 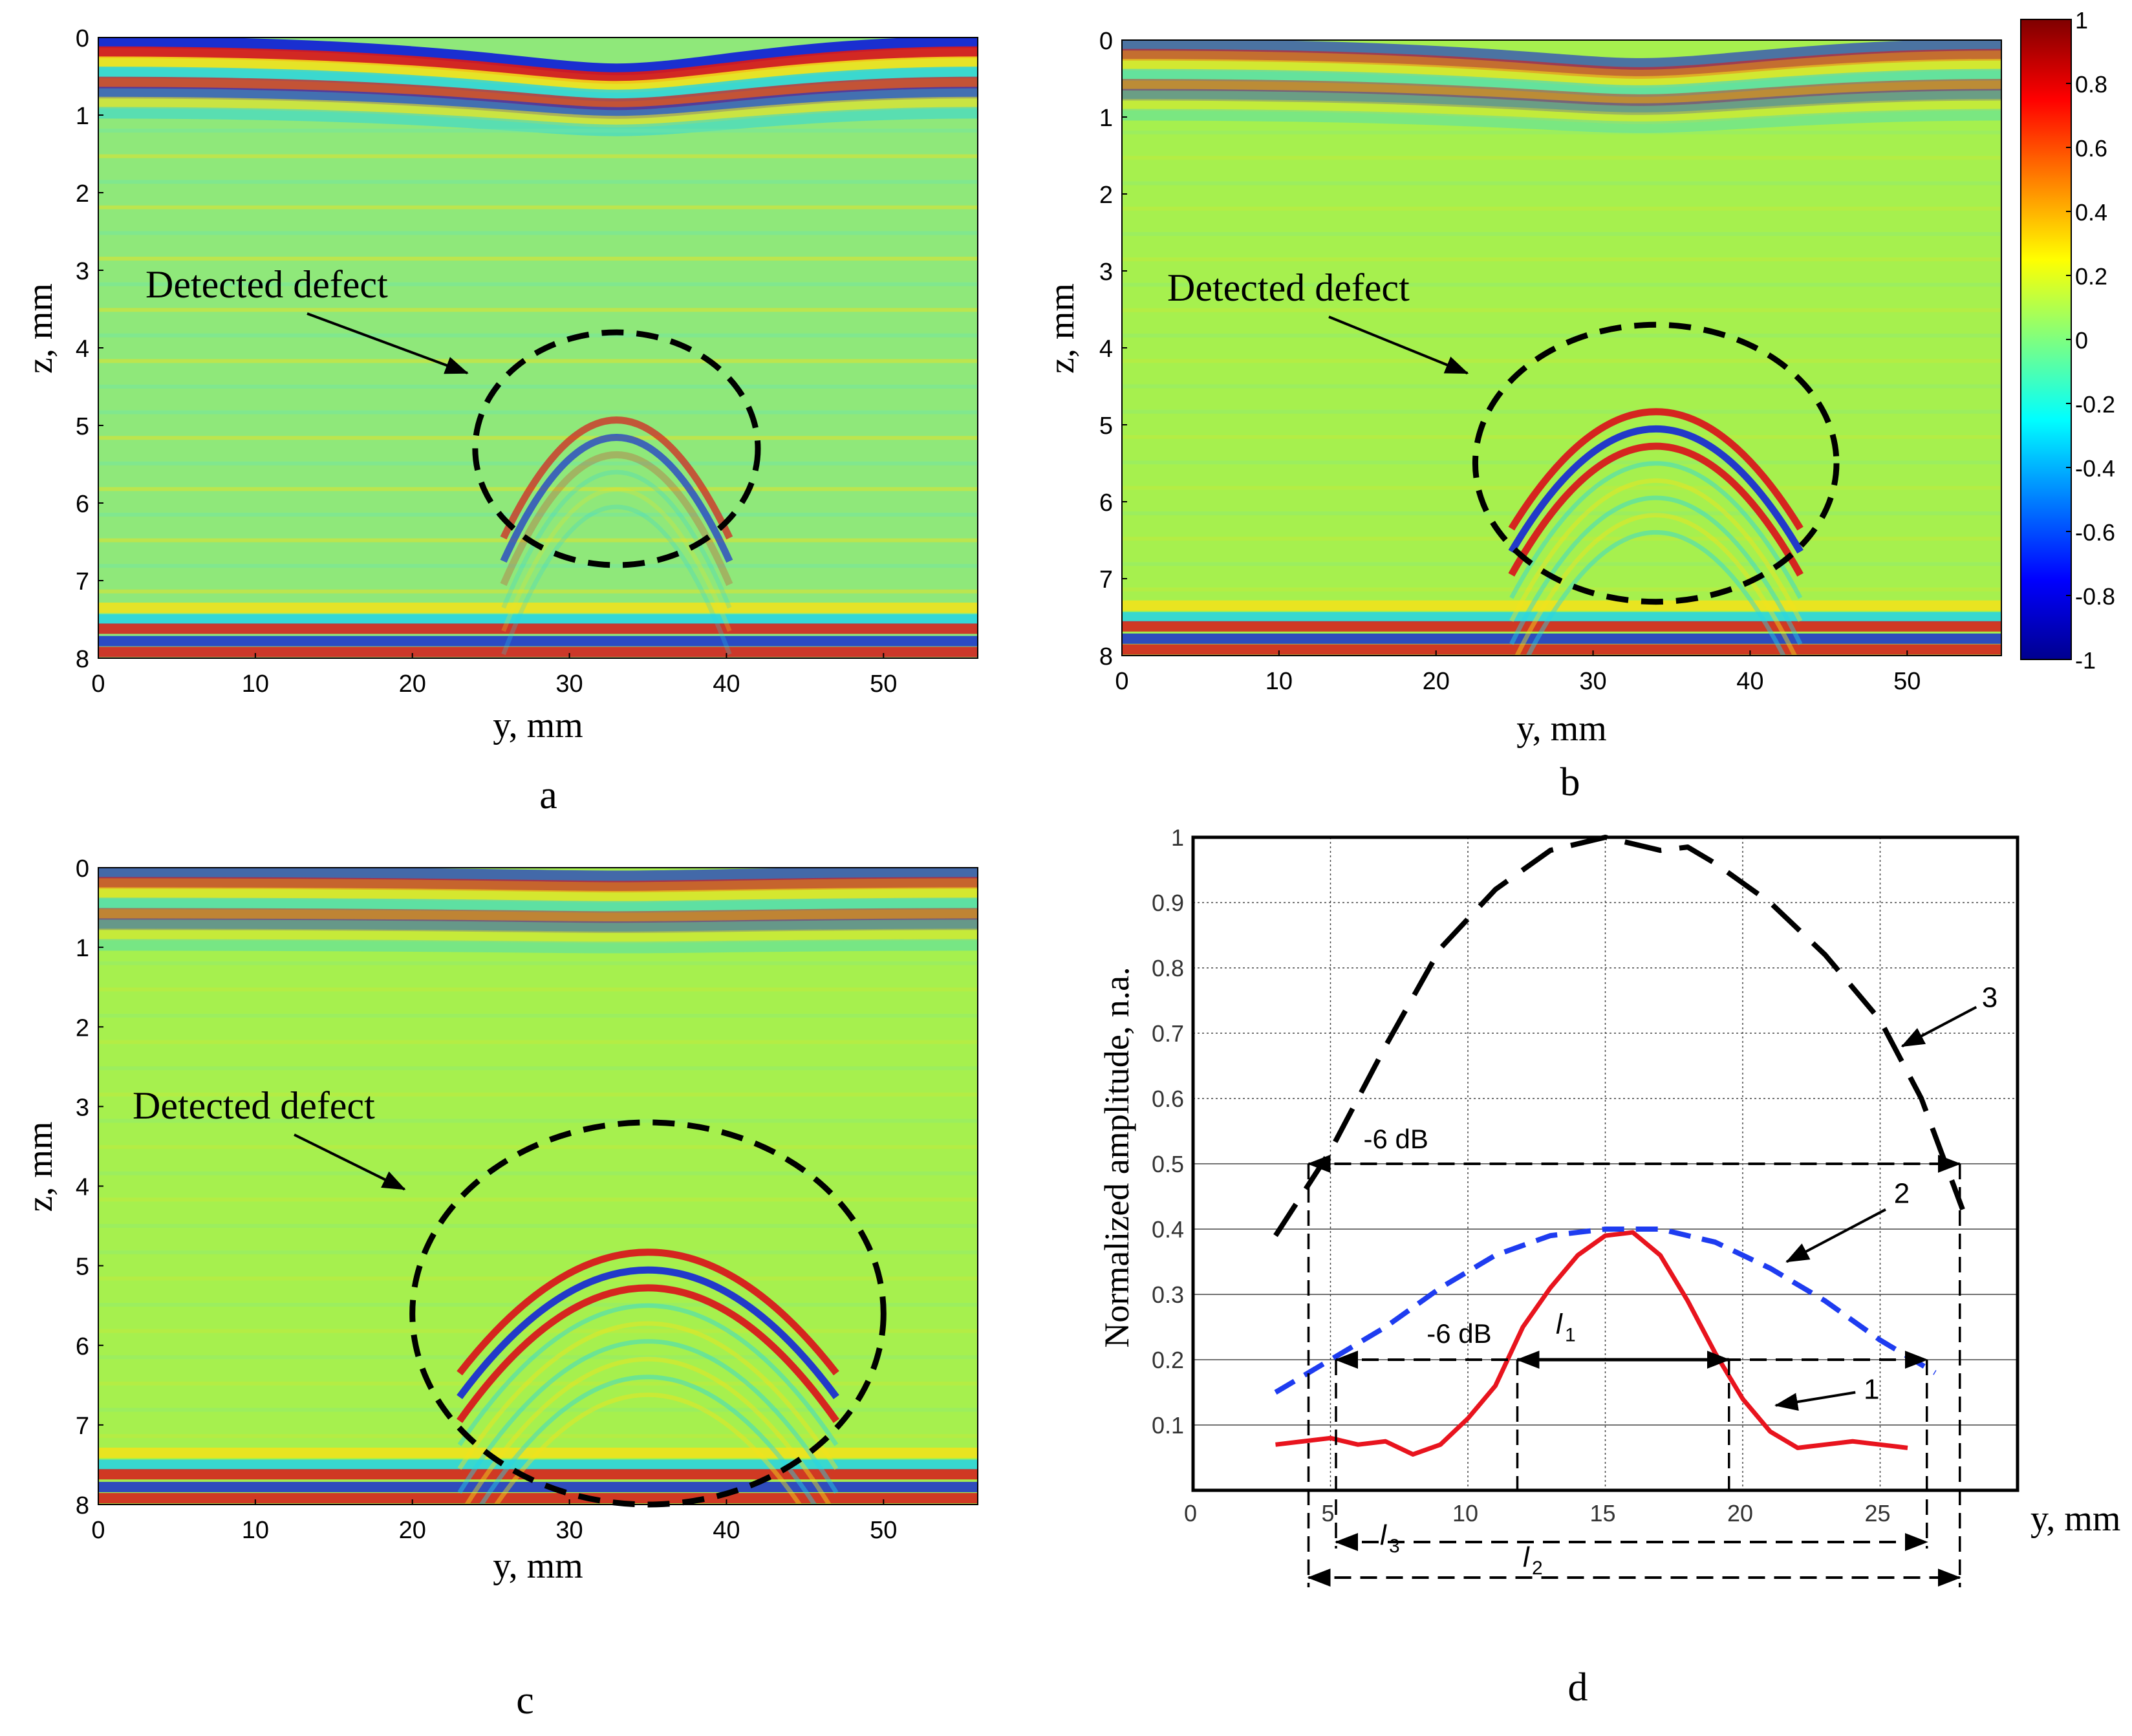 I want to click on l2-subscript: 2, so click(x=1537, y=1568).